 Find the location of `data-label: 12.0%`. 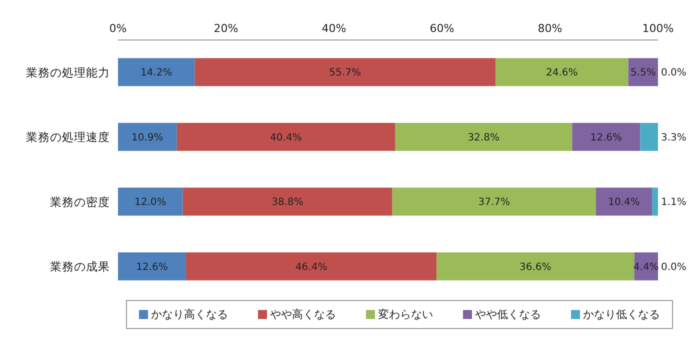

data-label: 12.0% is located at coordinates (150, 202).